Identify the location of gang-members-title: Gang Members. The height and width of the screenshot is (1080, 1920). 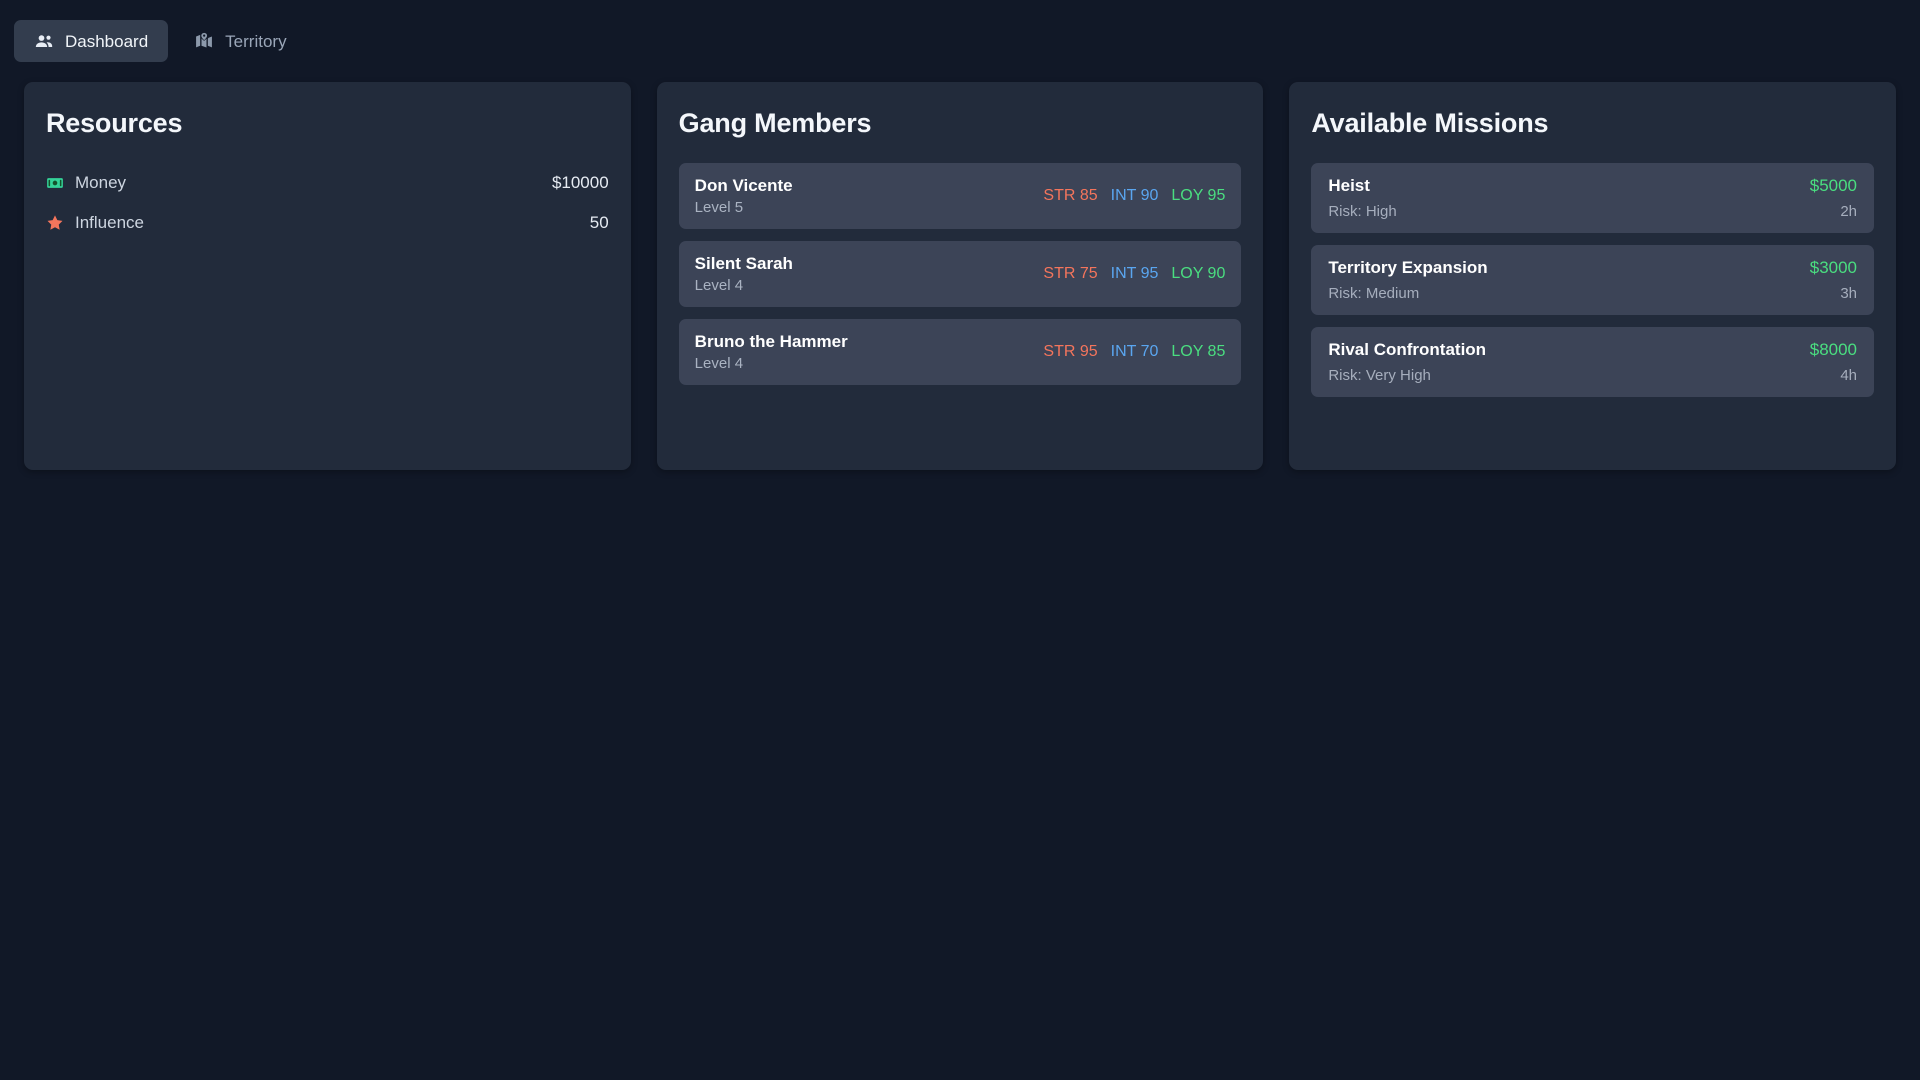
(775, 123).